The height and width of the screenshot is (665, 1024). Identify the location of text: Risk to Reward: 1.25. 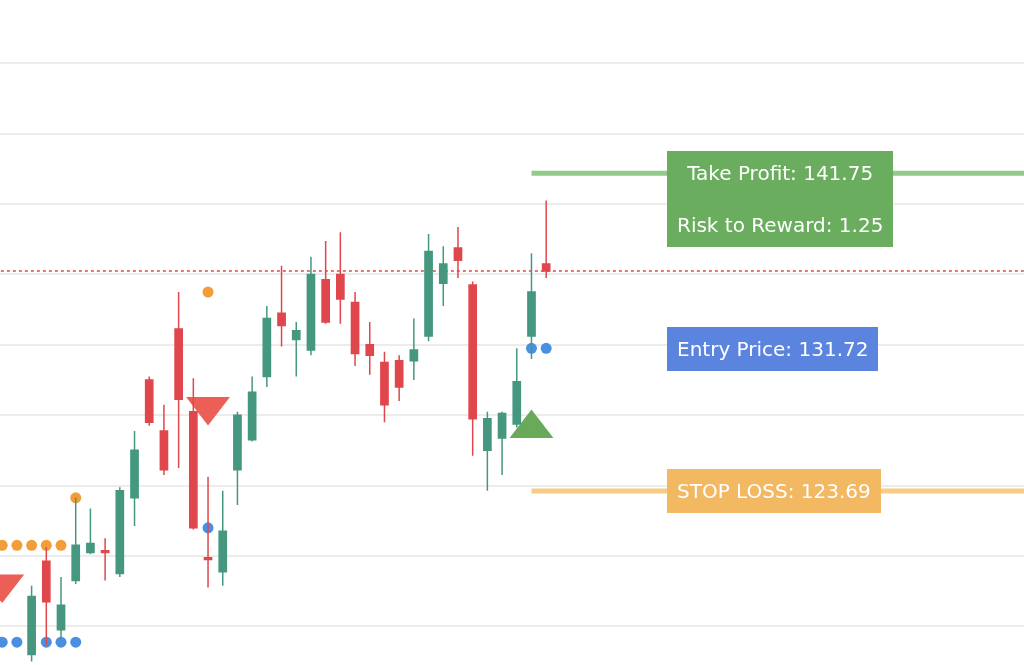
(780, 225).